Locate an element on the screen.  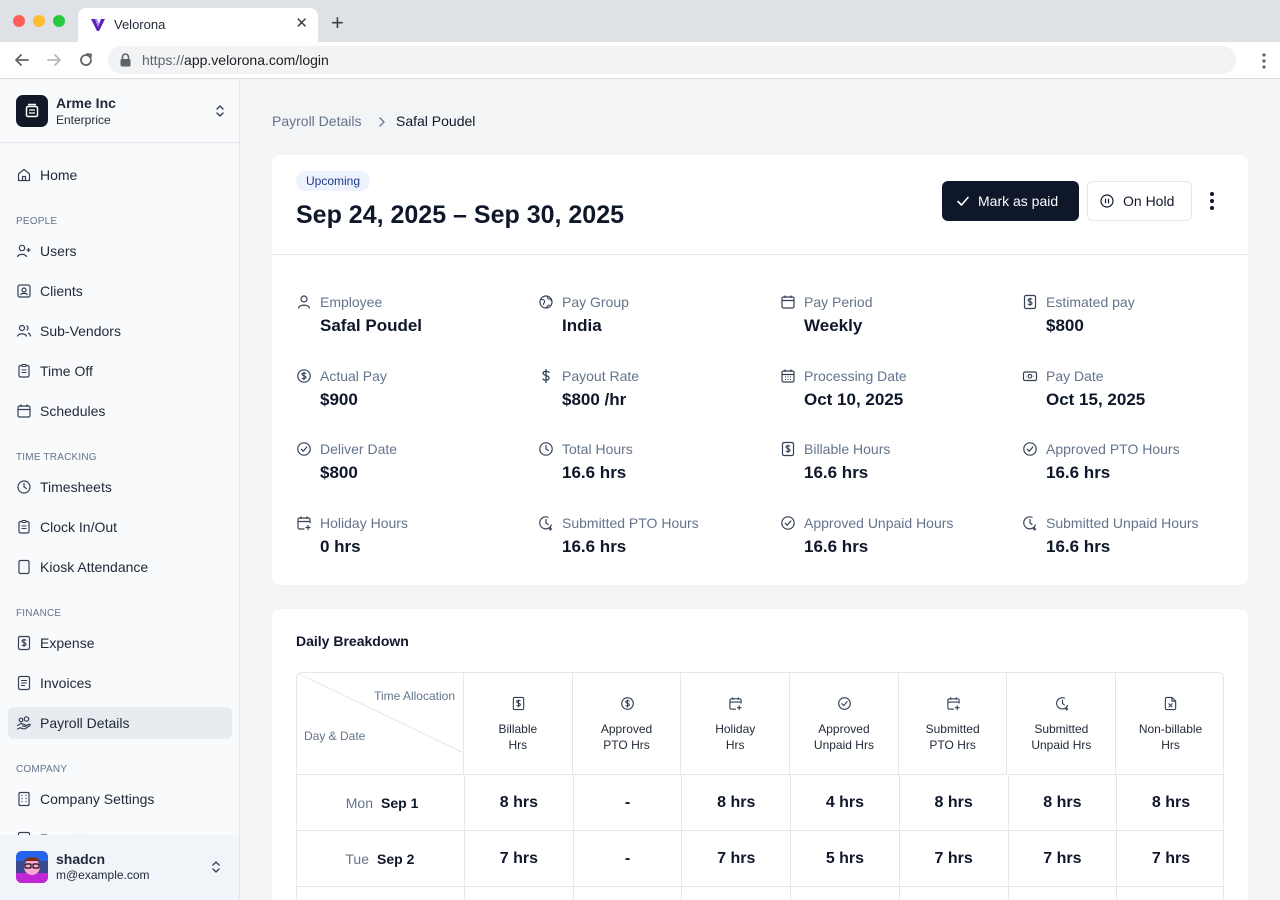
column-header-label: PTO Hrs is located at coordinates (952, 745).